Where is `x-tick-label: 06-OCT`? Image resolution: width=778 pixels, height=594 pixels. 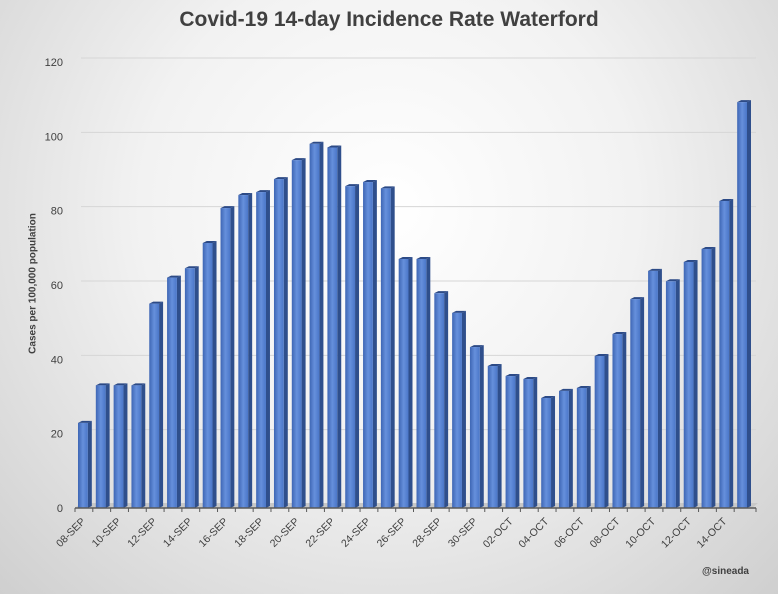
x-tick-label: 06-OCT is located at coordinates (569, 532).